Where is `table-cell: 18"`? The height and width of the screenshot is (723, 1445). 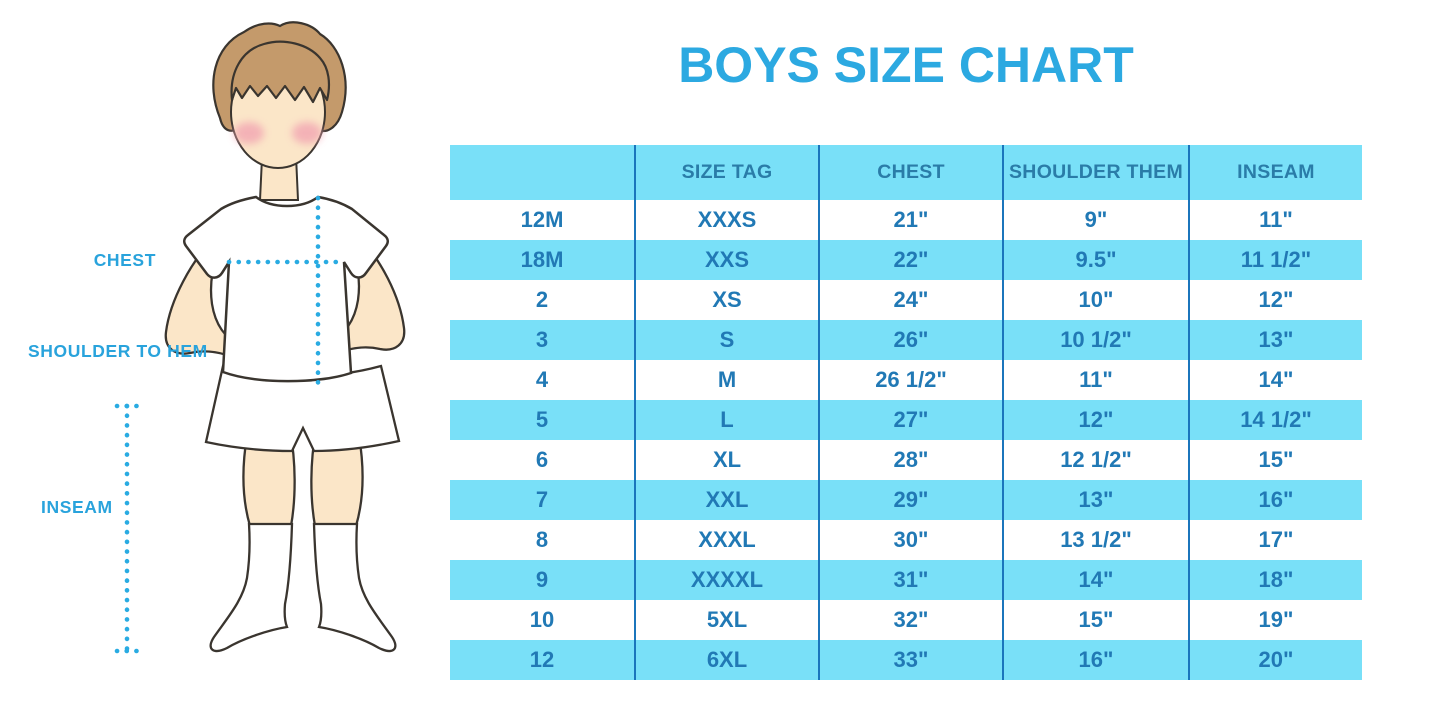
table-cell: 18" is located at coordinates (1276, 579).